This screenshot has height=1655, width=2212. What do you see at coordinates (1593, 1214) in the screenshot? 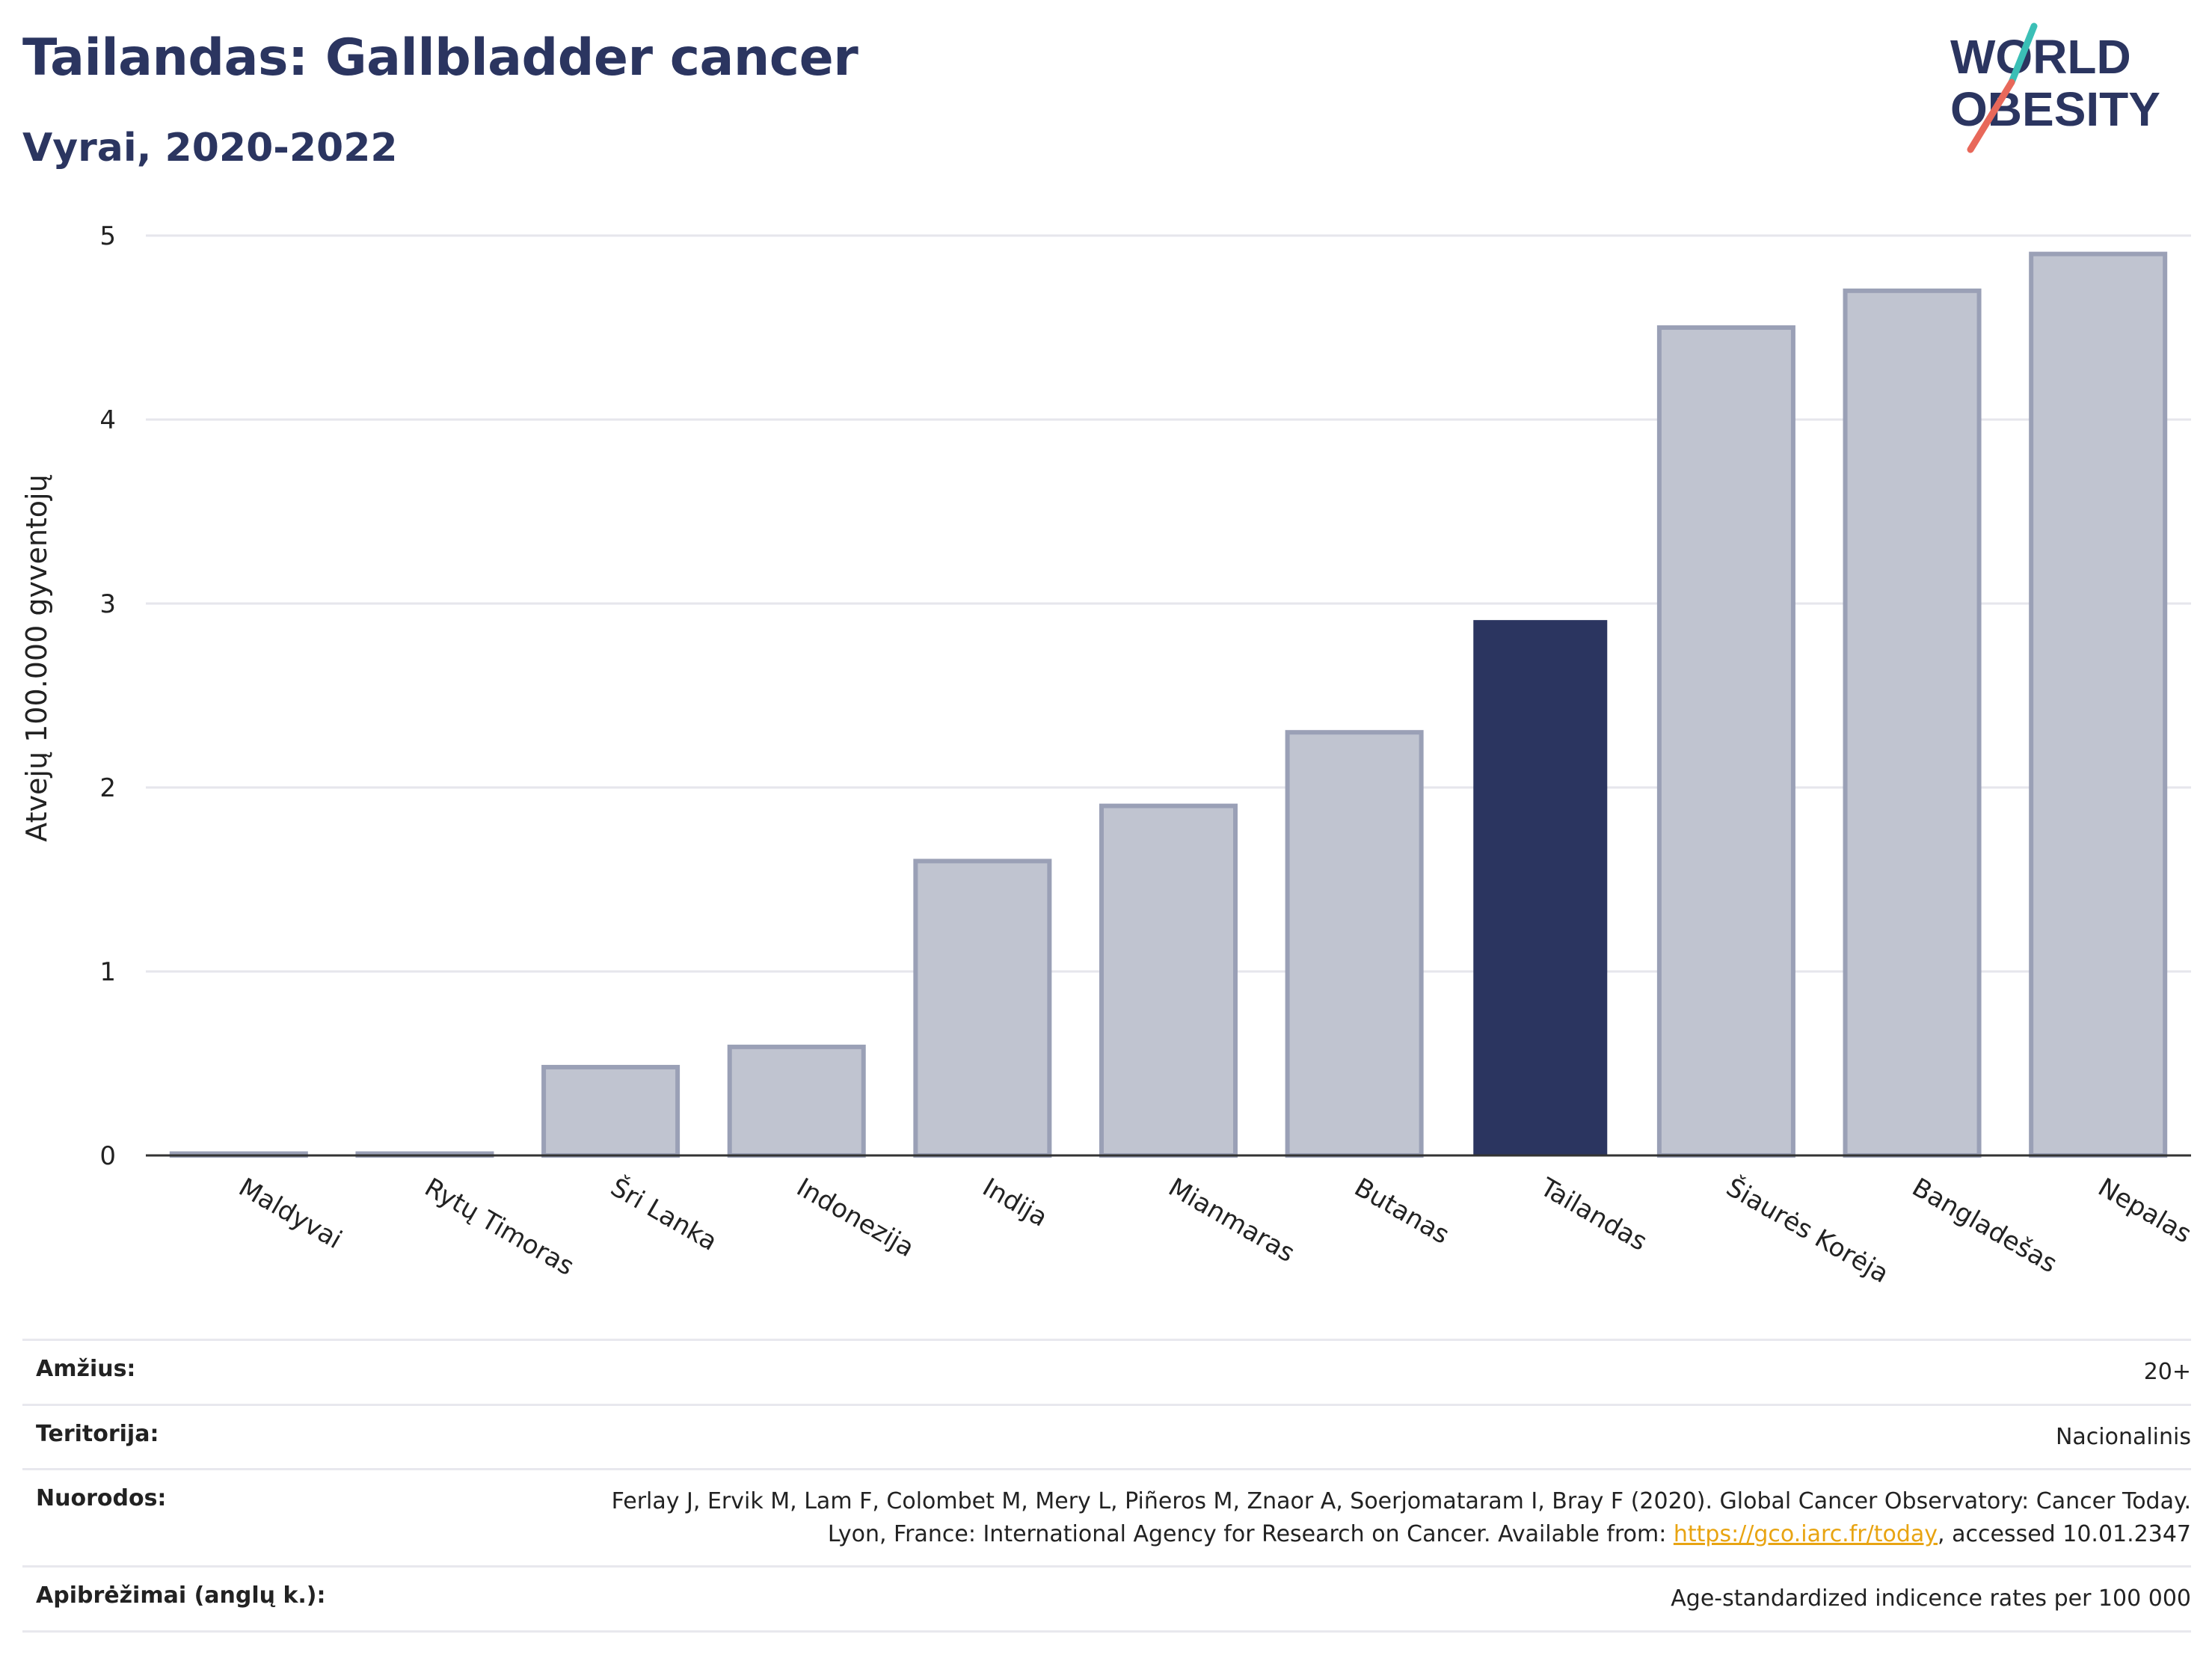
I see `x-tick-label-7: Tailandas` at bounding box center [1593, 1214].